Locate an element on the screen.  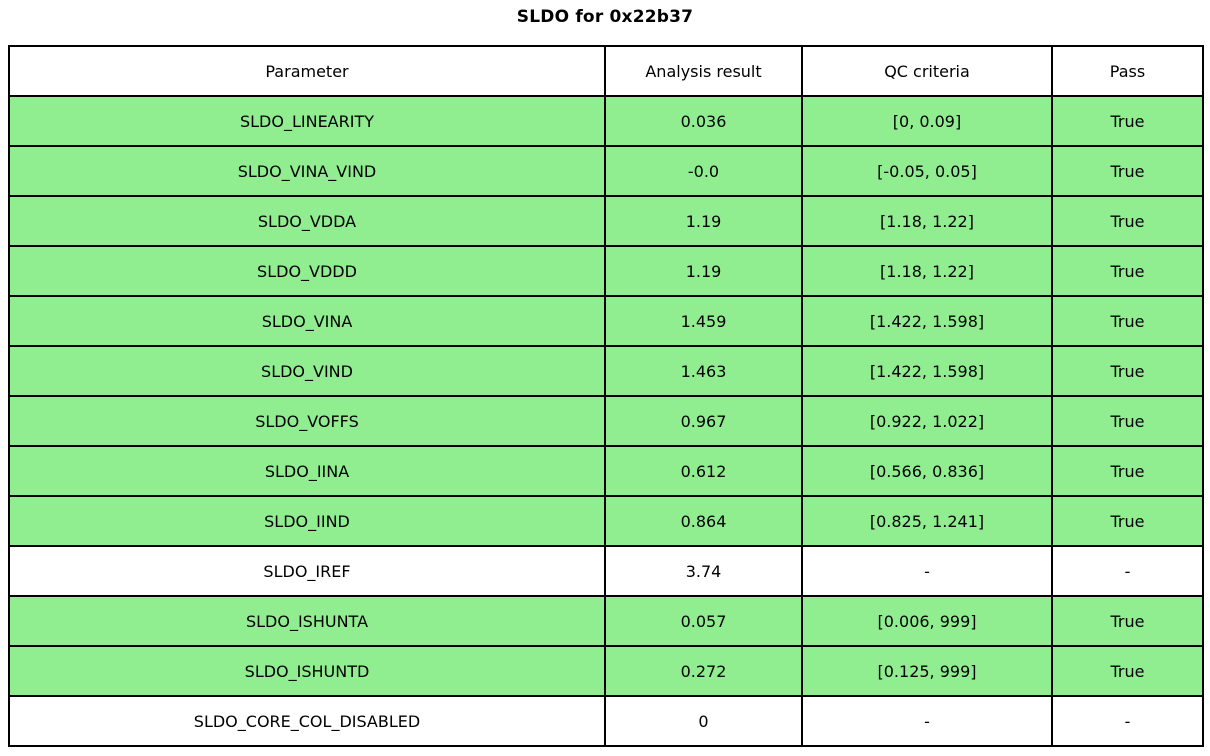
qc-criteria-cell: [0.125, 999] is located at coordinates (927, 671).